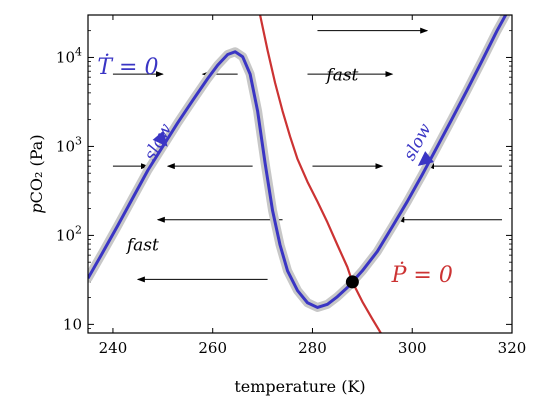 Image resolution: width=543 pixels, height=405 pixels. What do you see at coordinates (412, 348) in the screenshot?
I see `x-tick-label: 300` at bounding box center [412, 348].